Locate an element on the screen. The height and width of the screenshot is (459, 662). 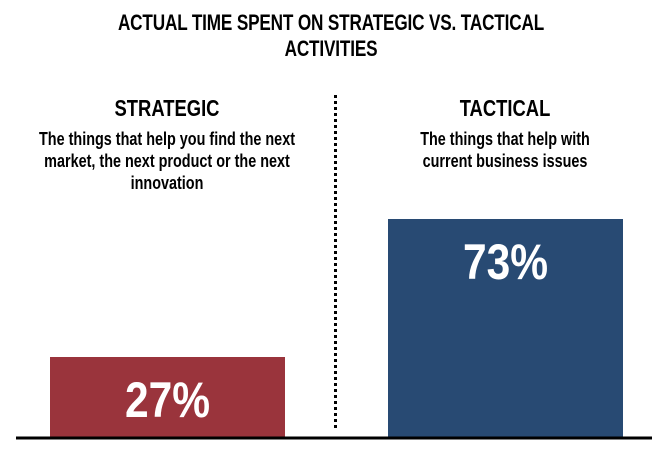
bar-strategic is located at coordinates (167, 397).